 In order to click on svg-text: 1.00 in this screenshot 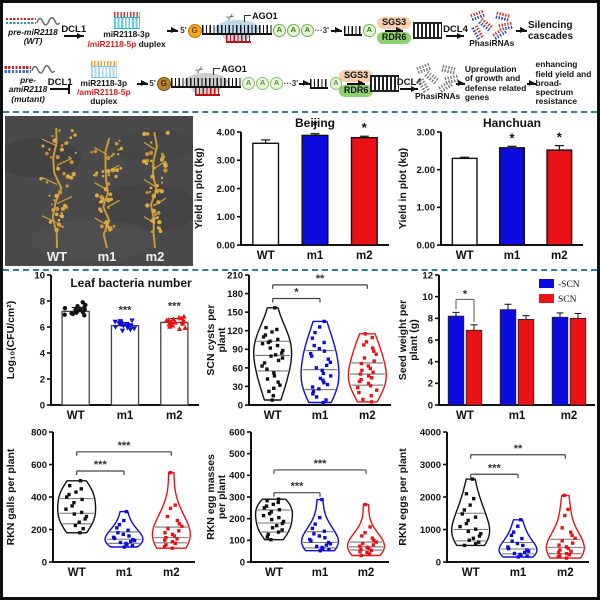, I will do `click(426, 208)`.